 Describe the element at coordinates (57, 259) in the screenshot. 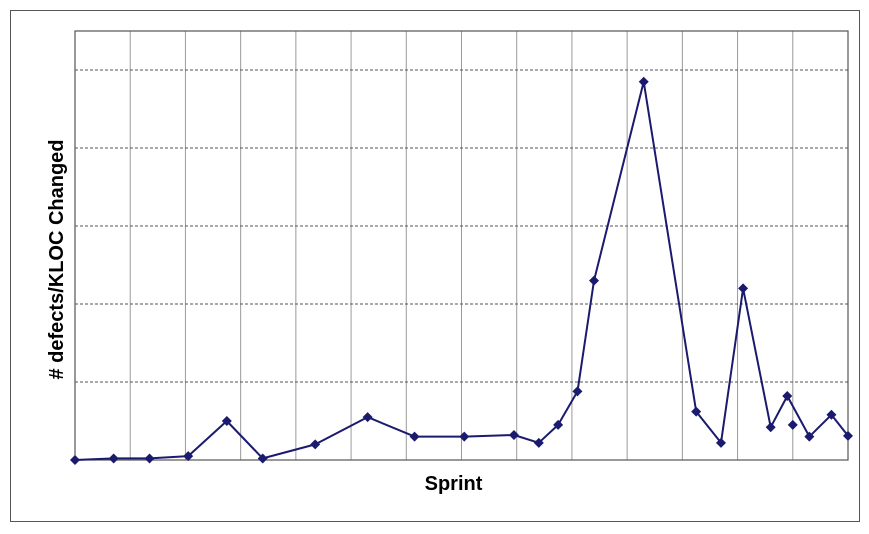

I see `y-axis-title: # defects/KLOC Changed` at that location.